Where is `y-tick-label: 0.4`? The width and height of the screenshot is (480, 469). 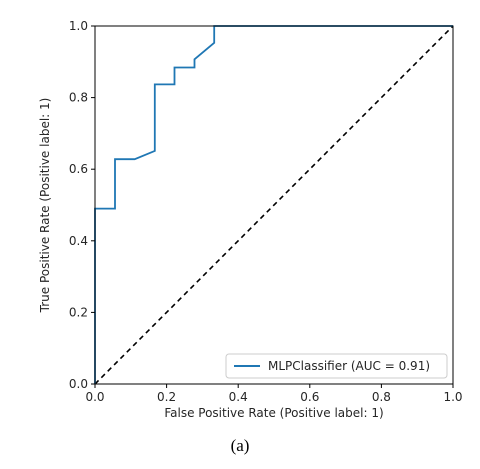
y-tick-label: 0.4 is located at coordinates (78, 241).